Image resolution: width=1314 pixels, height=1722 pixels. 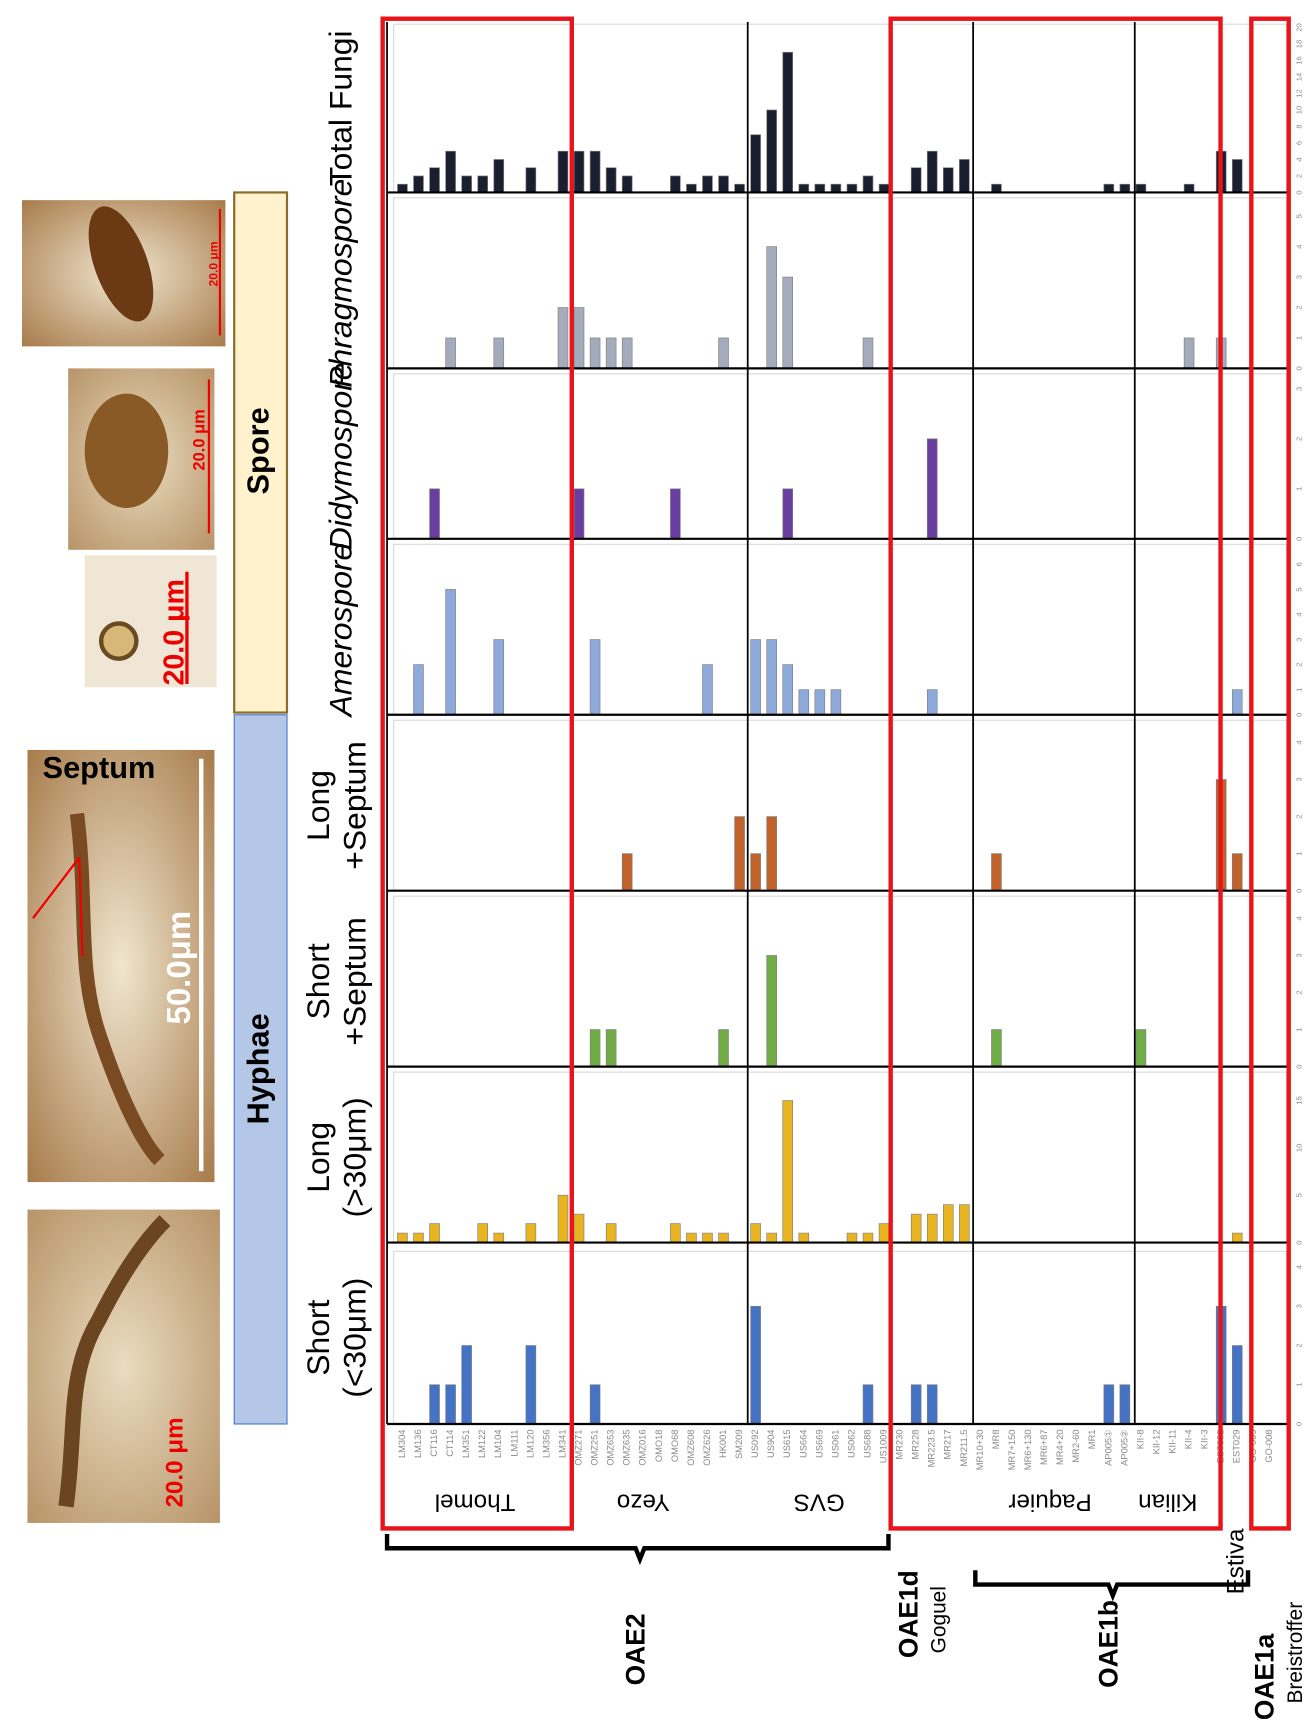 What do you see at coordinates (1049, 1502) in the screenshot?
I see `section-label: Paquier` at bounding box center [1049, 1502].